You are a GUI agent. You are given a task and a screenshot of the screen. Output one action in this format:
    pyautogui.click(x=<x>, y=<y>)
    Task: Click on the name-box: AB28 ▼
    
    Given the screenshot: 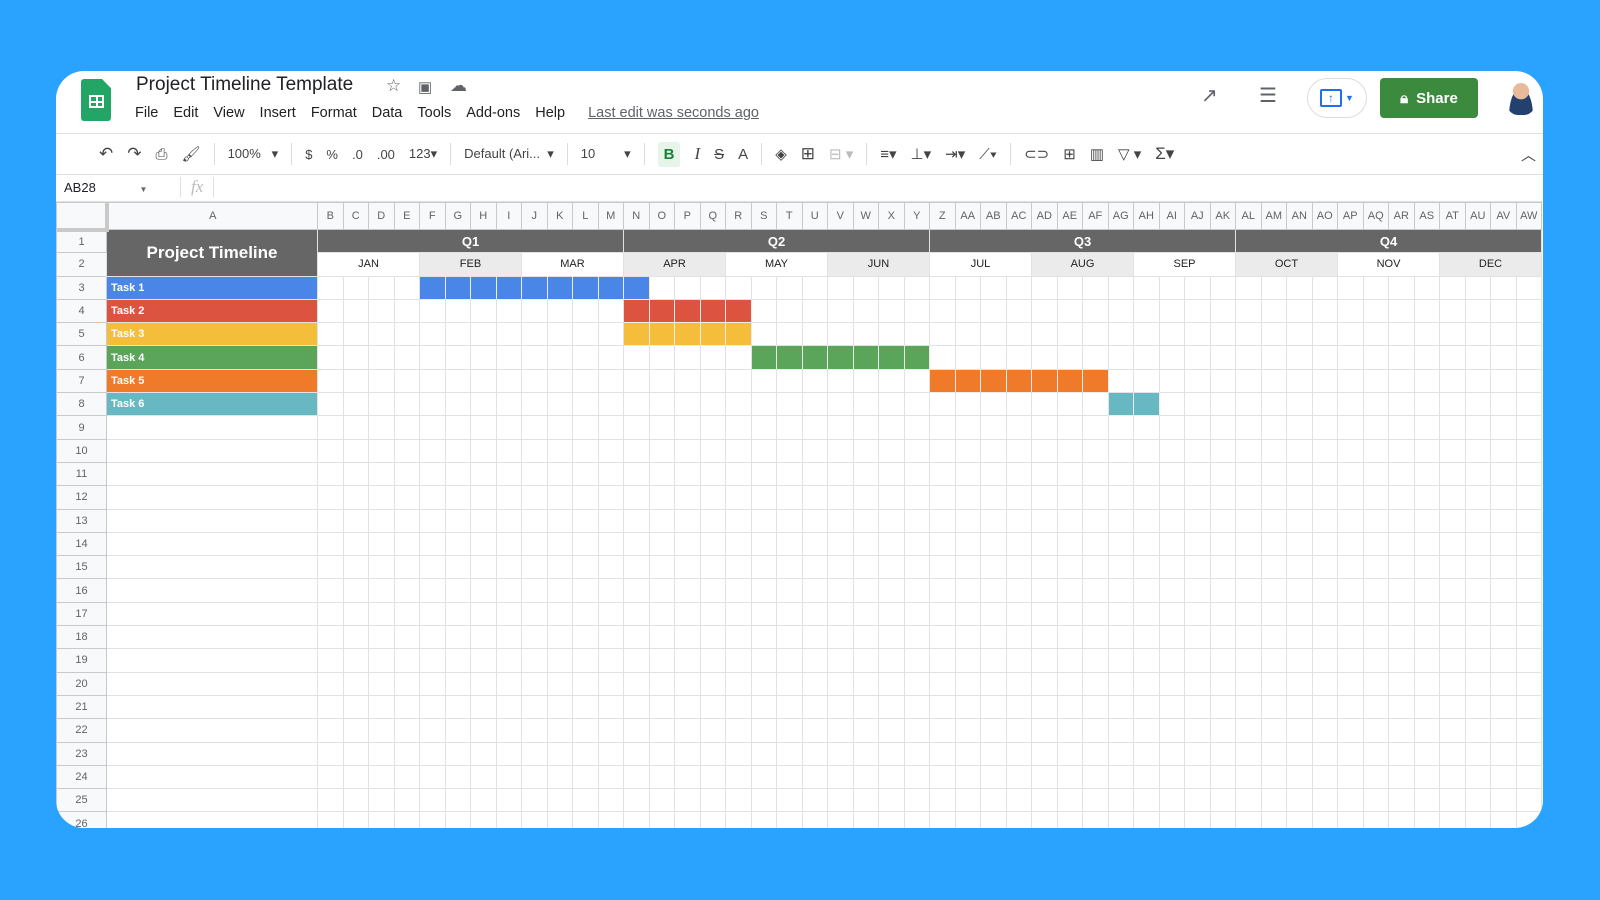 What is the action you would take?
    pyautogui.click(x=106, y=187)
    